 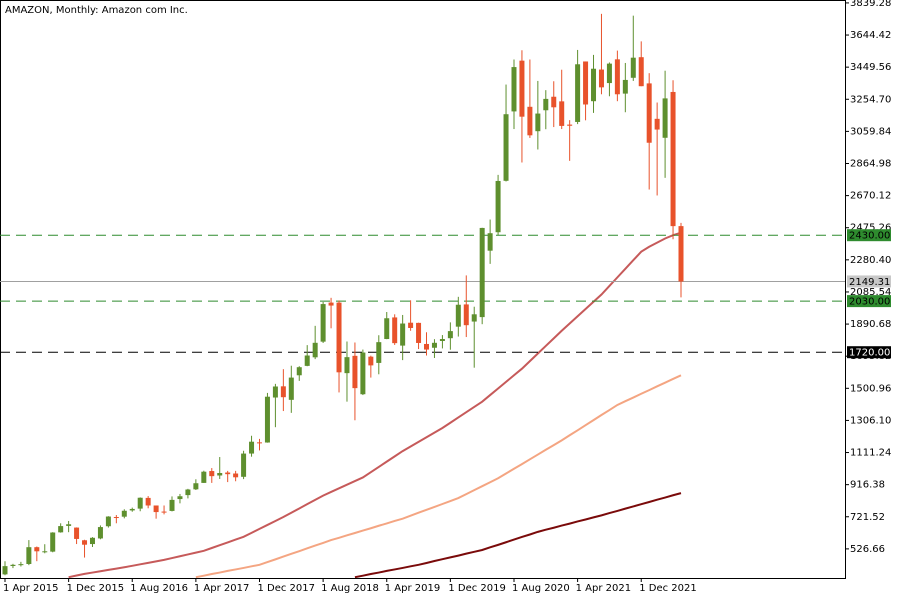 What do you see at coordinates (870, 388) in the screenshot?
I see `y-tick-label: 1500.96` at bounding box center [870, 388].